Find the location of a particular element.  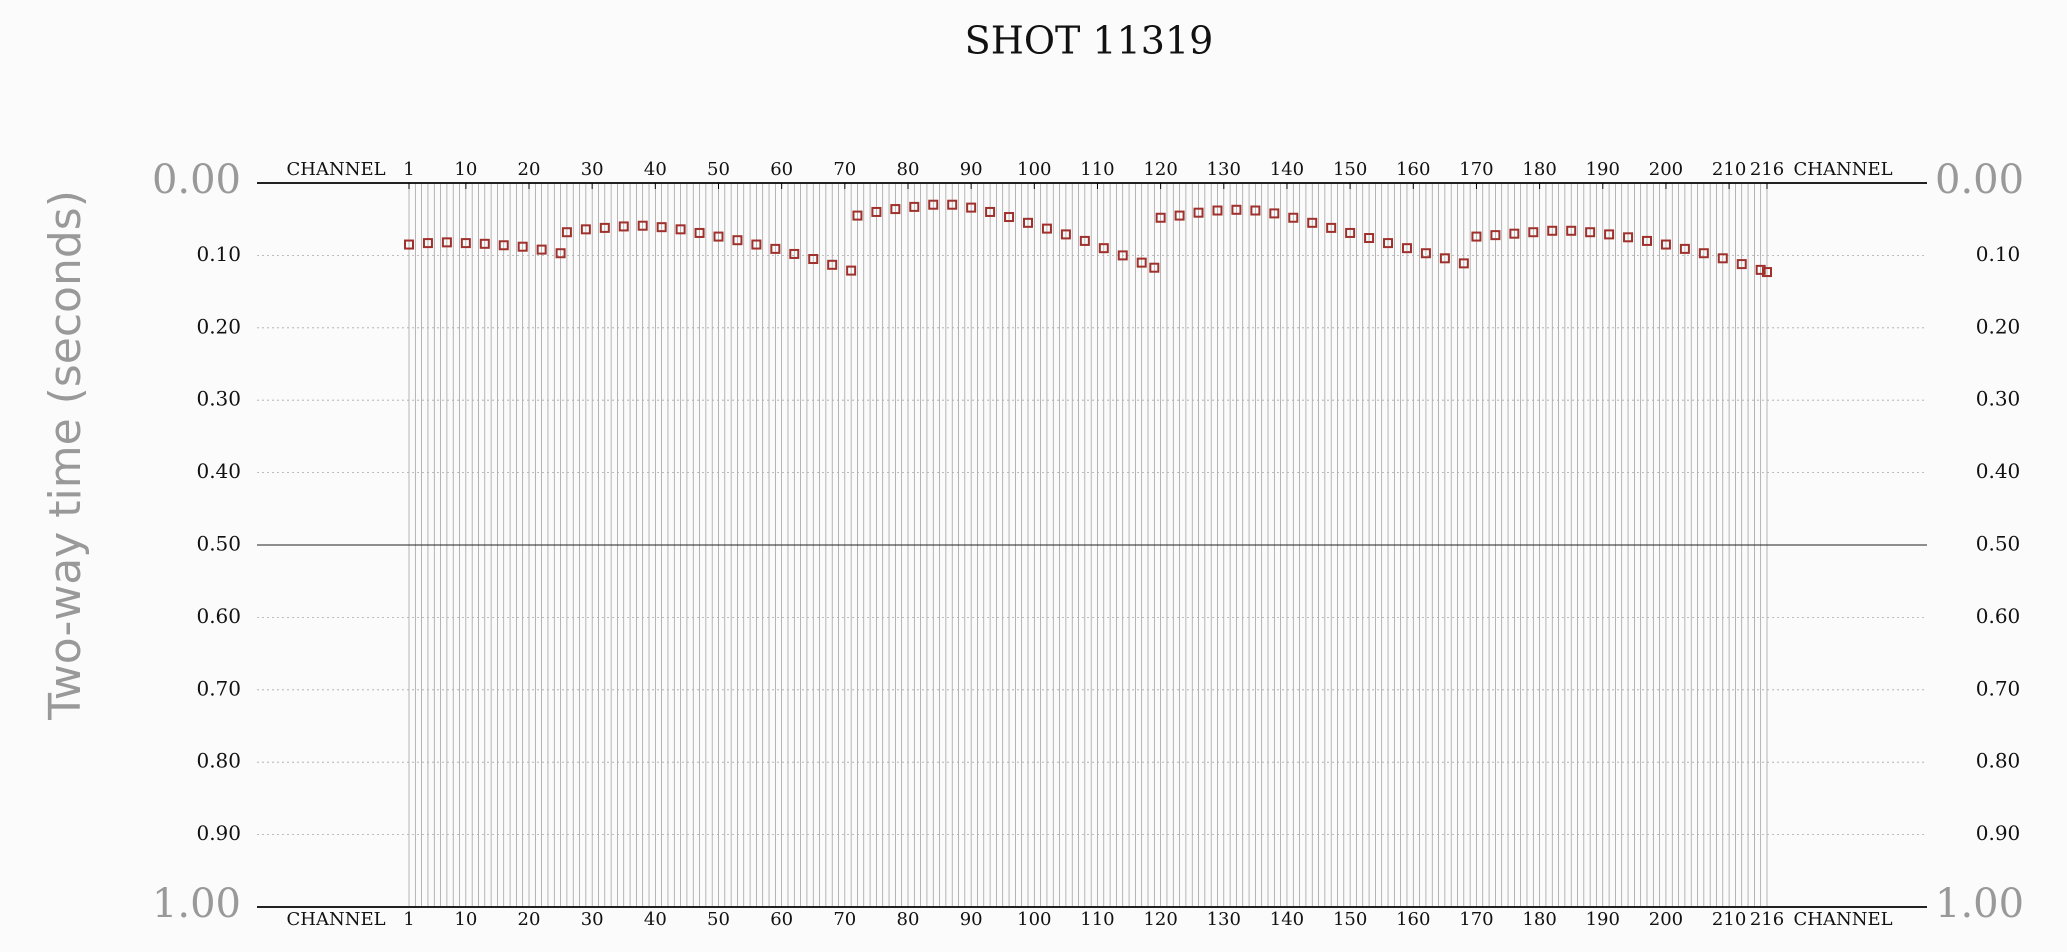

x-tick-label-top: 190 is located at coordinates (1603, 169).